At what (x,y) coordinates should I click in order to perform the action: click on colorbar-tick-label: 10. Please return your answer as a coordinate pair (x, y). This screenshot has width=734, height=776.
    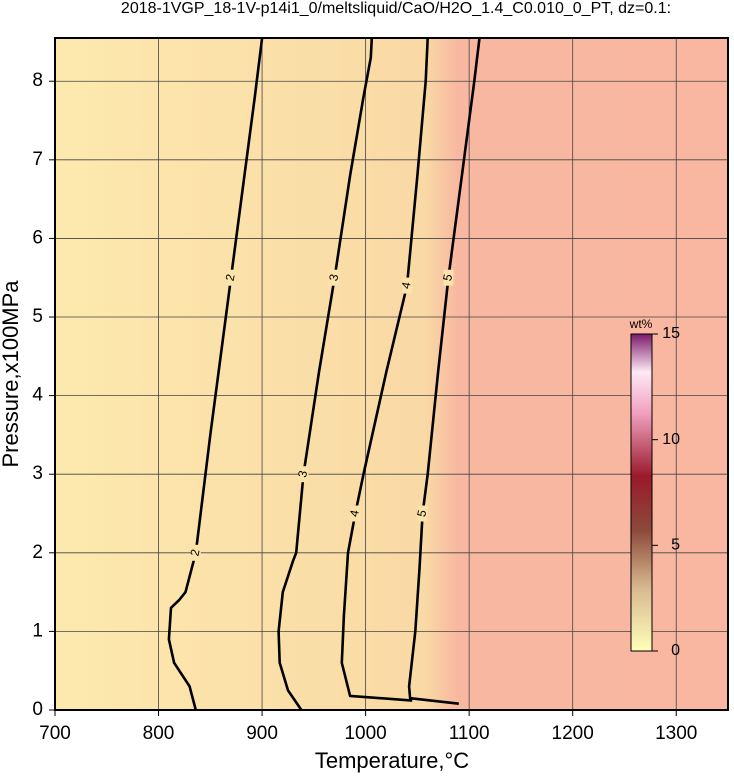
    Looking at the image, I should click on (671, 439).